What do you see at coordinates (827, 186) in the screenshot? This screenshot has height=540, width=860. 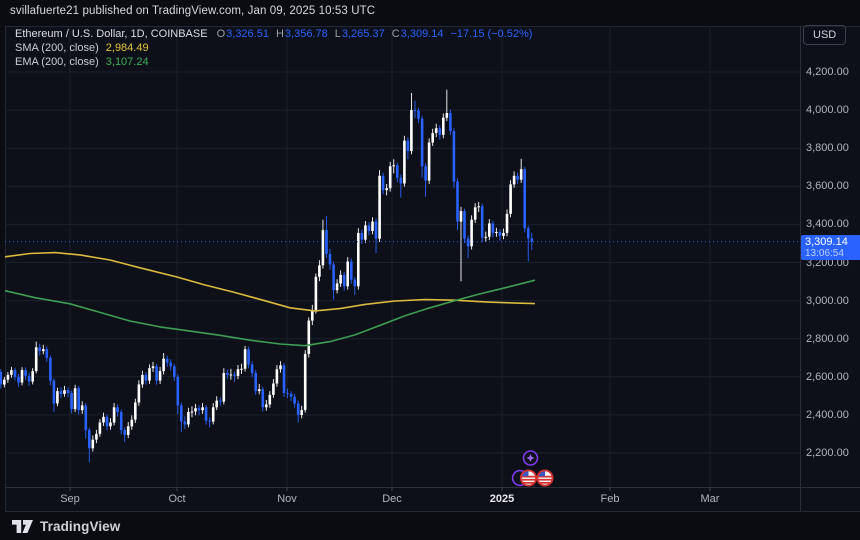 I see `price-tick-label: 3,600.00` at bounding box center [827, 186].